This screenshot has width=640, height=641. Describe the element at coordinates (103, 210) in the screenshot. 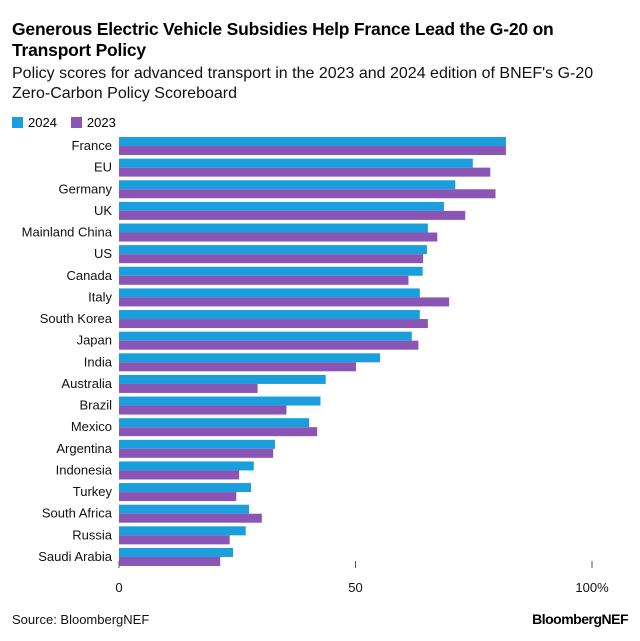

I see `category-label: UK` at that location.